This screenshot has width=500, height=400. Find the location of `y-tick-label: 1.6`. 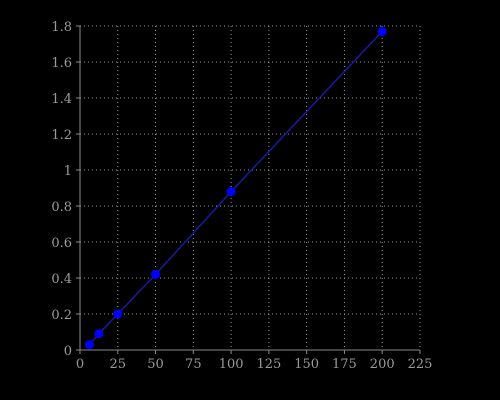

y-tick-label: 1.6 is located at coordinates (61, 63).